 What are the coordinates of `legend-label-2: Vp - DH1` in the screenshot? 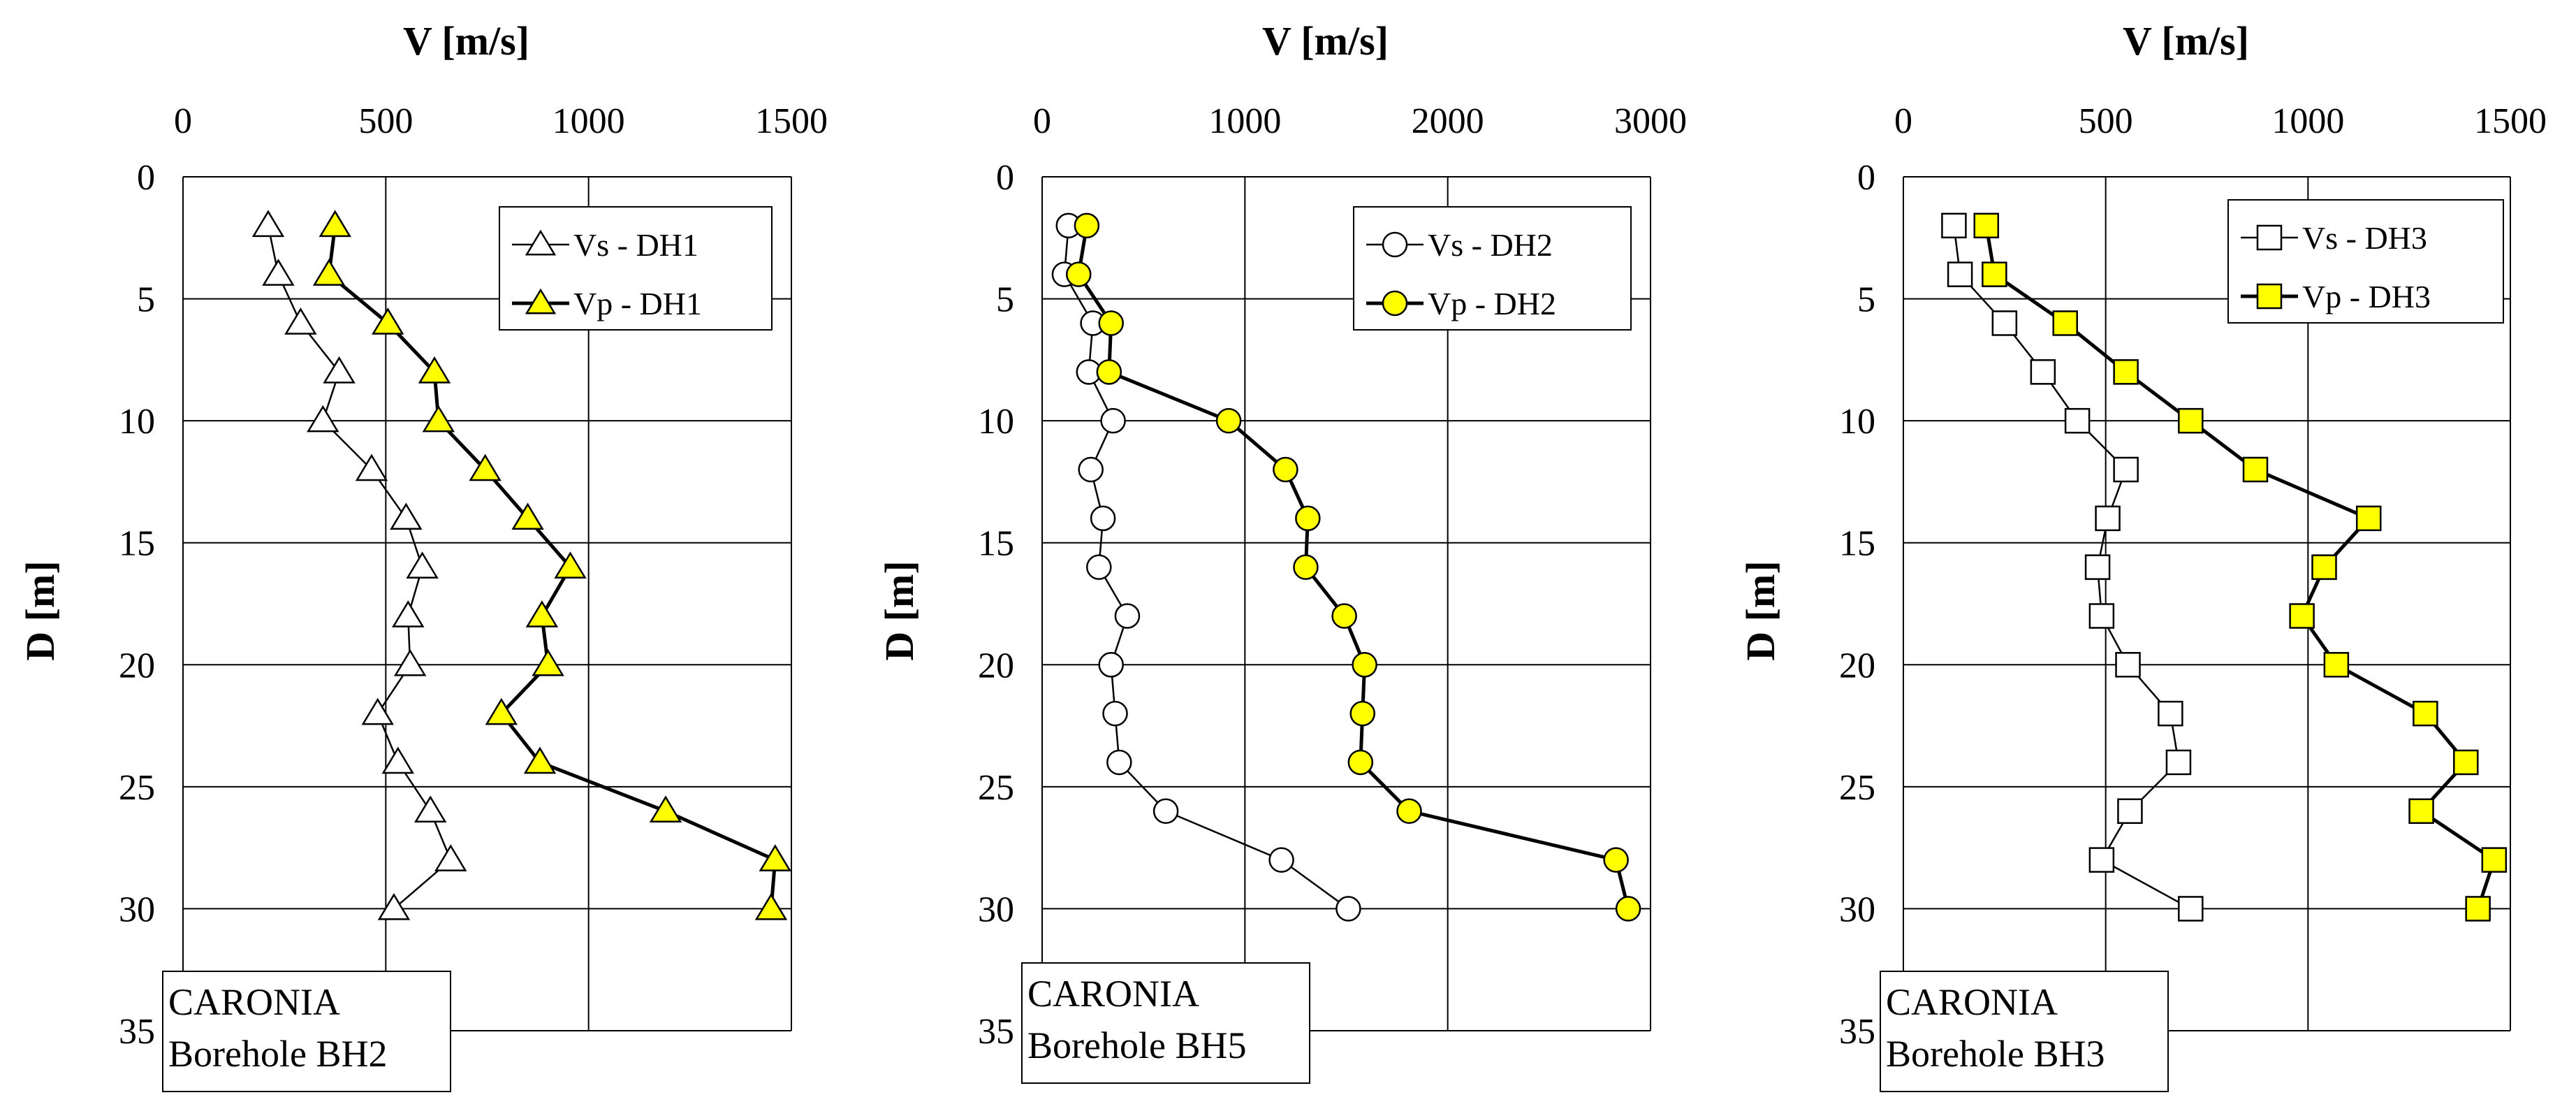 It's located at (637, 303).